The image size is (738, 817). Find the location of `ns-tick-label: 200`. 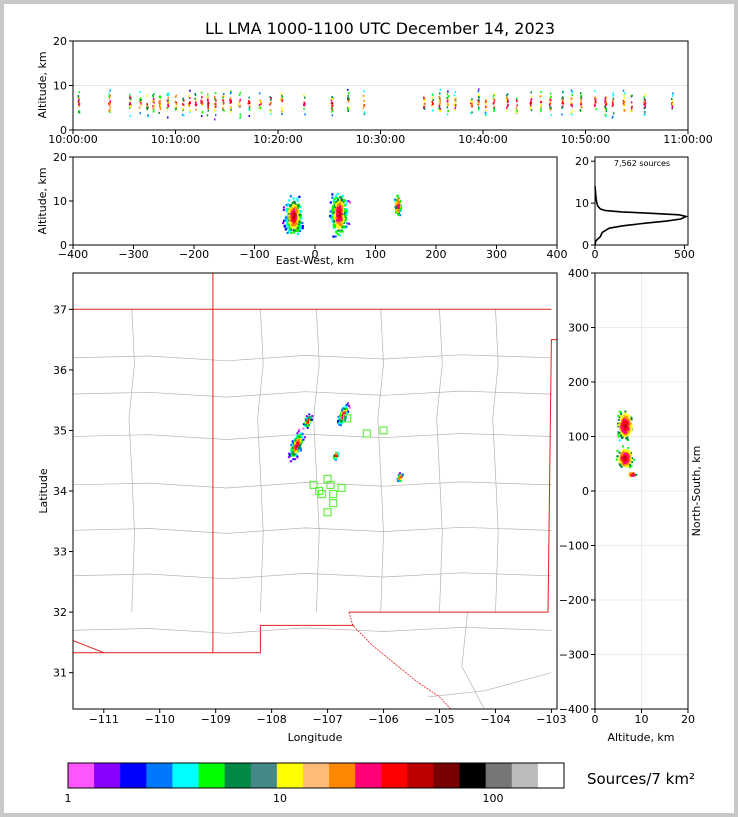

ns-tick-label: 200 is located at coordinates (578, 382).